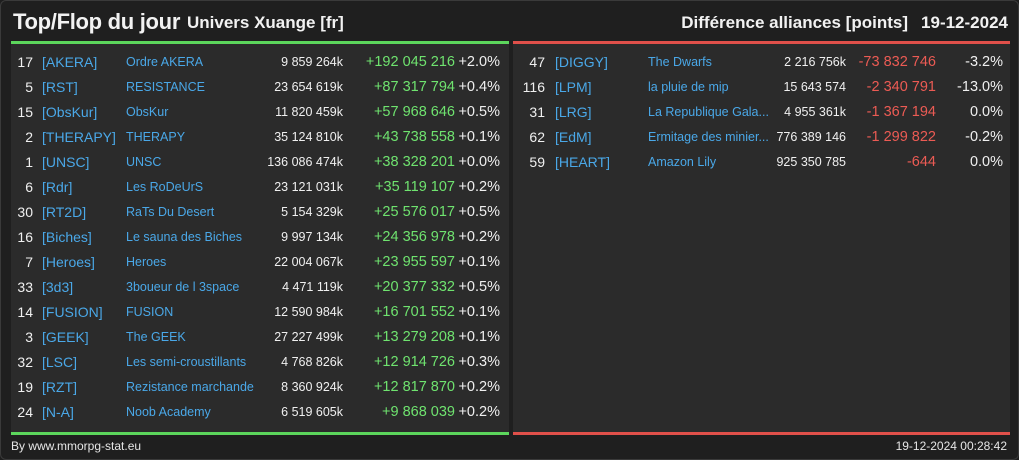  Describe the element at coordinates (165, 87) in the screenshot. I see `alliance-name-link: RESISTANCE` at that location.